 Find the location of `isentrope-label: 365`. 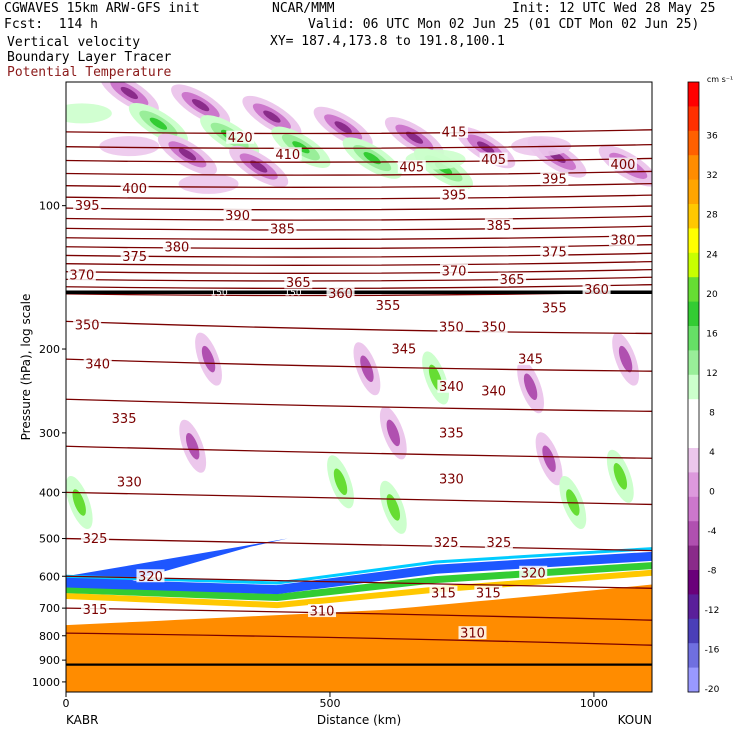

isentrope-label: 365 is located at coordinates (298, 283).